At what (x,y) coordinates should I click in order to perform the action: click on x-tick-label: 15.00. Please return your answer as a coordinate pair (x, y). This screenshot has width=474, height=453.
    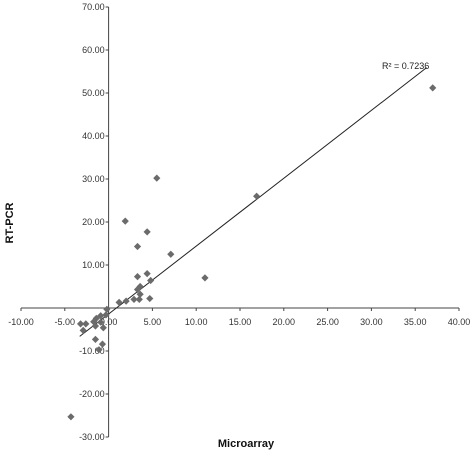
    Looking at the image, I should click on (240, 322).